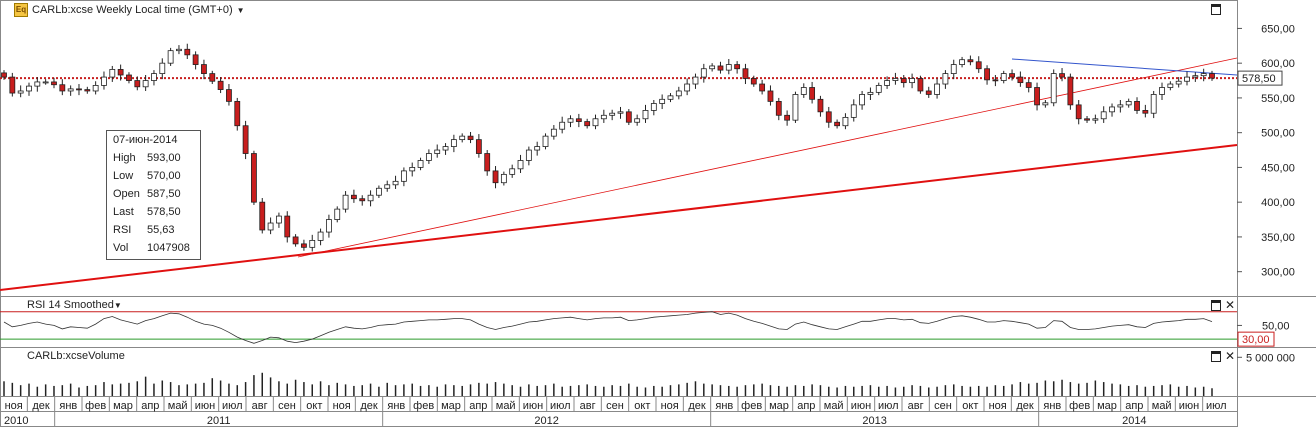  What do you see at coordinates (874, 421) in the screenshot?
I see `year-label: 2013` at bounding box center [874, 421].